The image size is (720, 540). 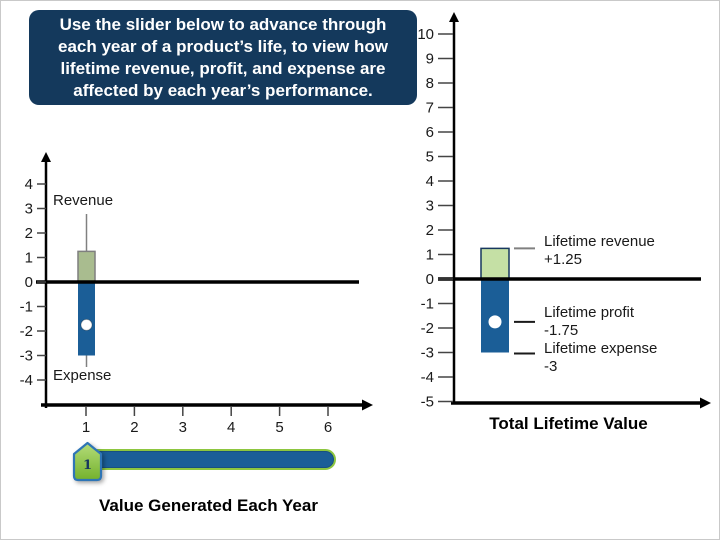 I want to click on right-y-tick-label: 2, so click(x=430, y=230).